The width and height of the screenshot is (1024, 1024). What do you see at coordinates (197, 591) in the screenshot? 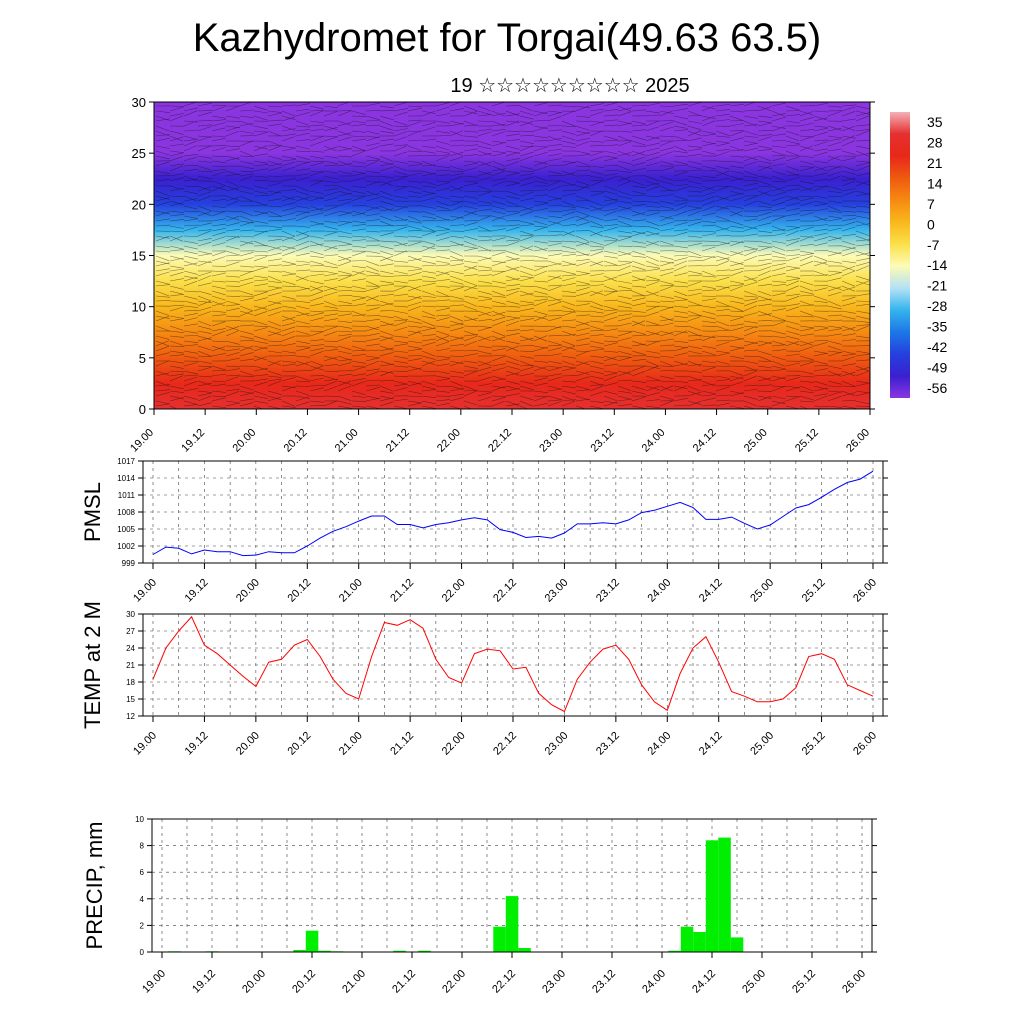
I see `x-tick-label: 19.12` at bounding box center [197, 591].